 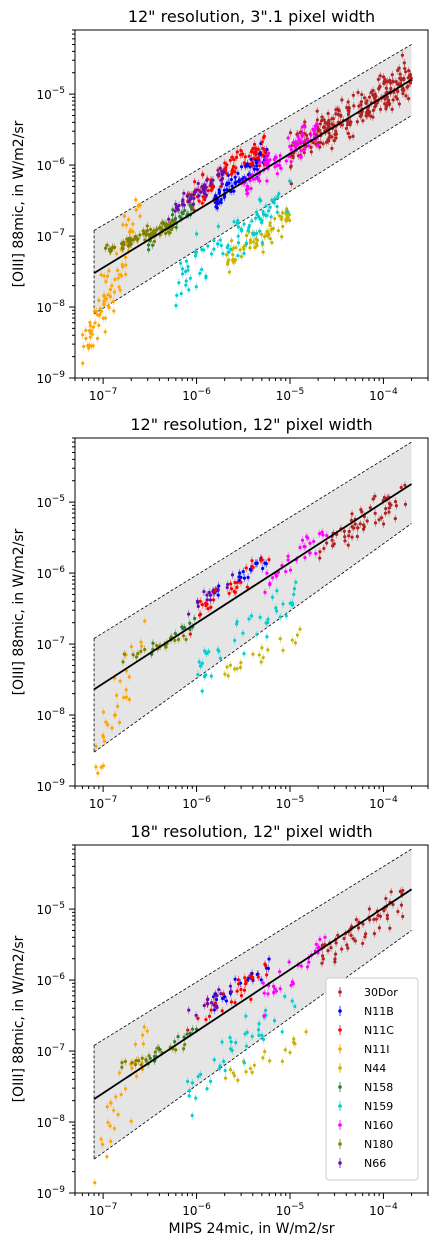 I want to click on series-N11I, so click(x=120, y=697).